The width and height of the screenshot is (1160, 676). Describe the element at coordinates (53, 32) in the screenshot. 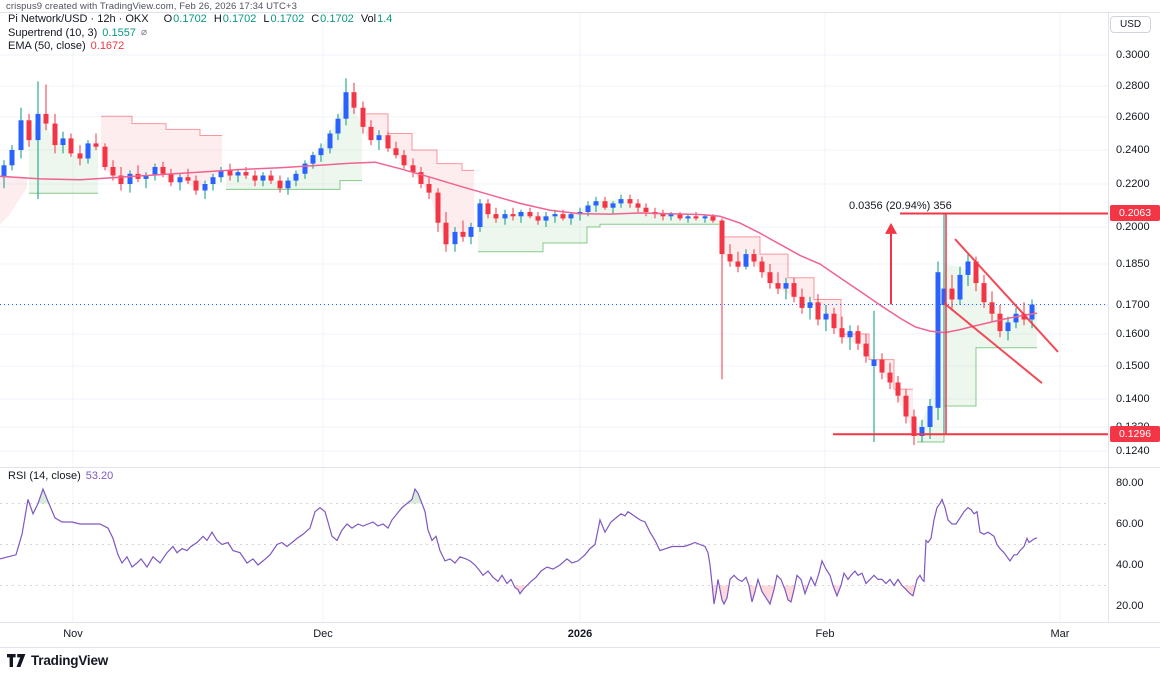

I see `supertrend-label: Supertrend (10, 3)` at that location.